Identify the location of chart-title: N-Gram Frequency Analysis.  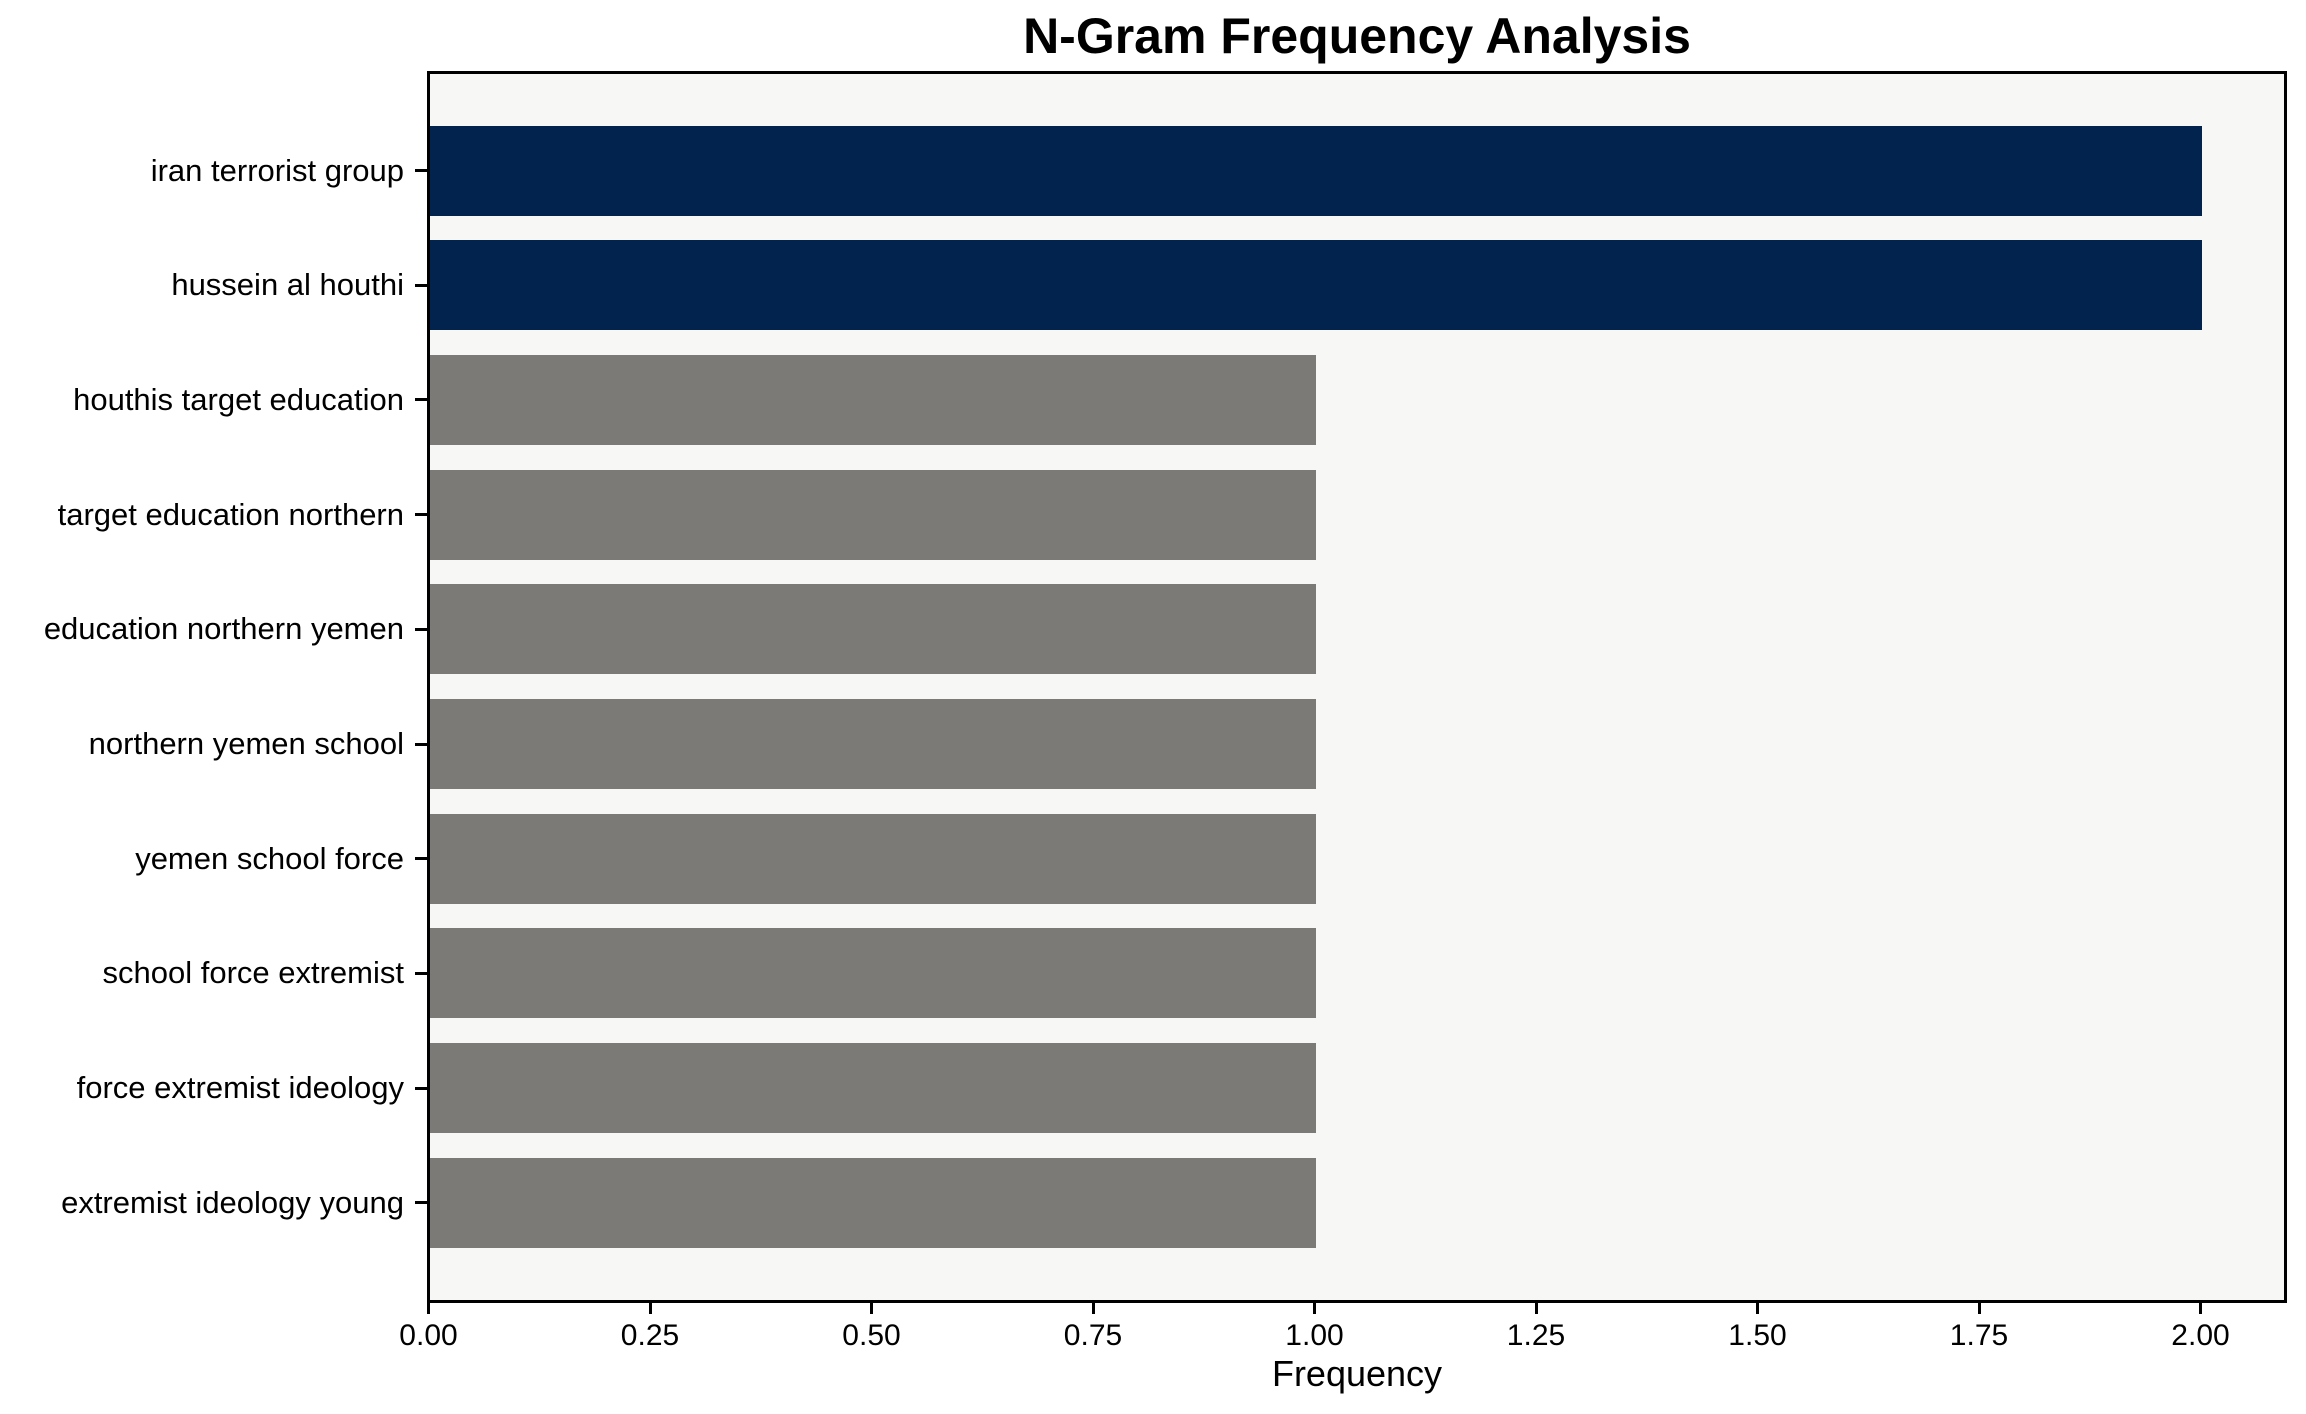
(1357, 36).